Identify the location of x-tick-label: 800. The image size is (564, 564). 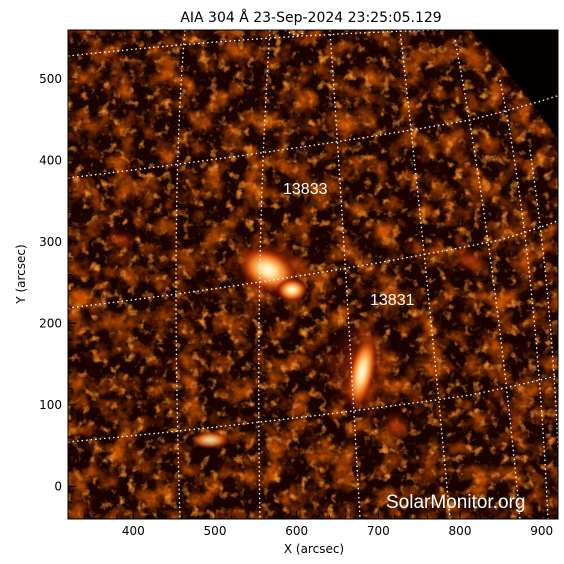
(460, 531).